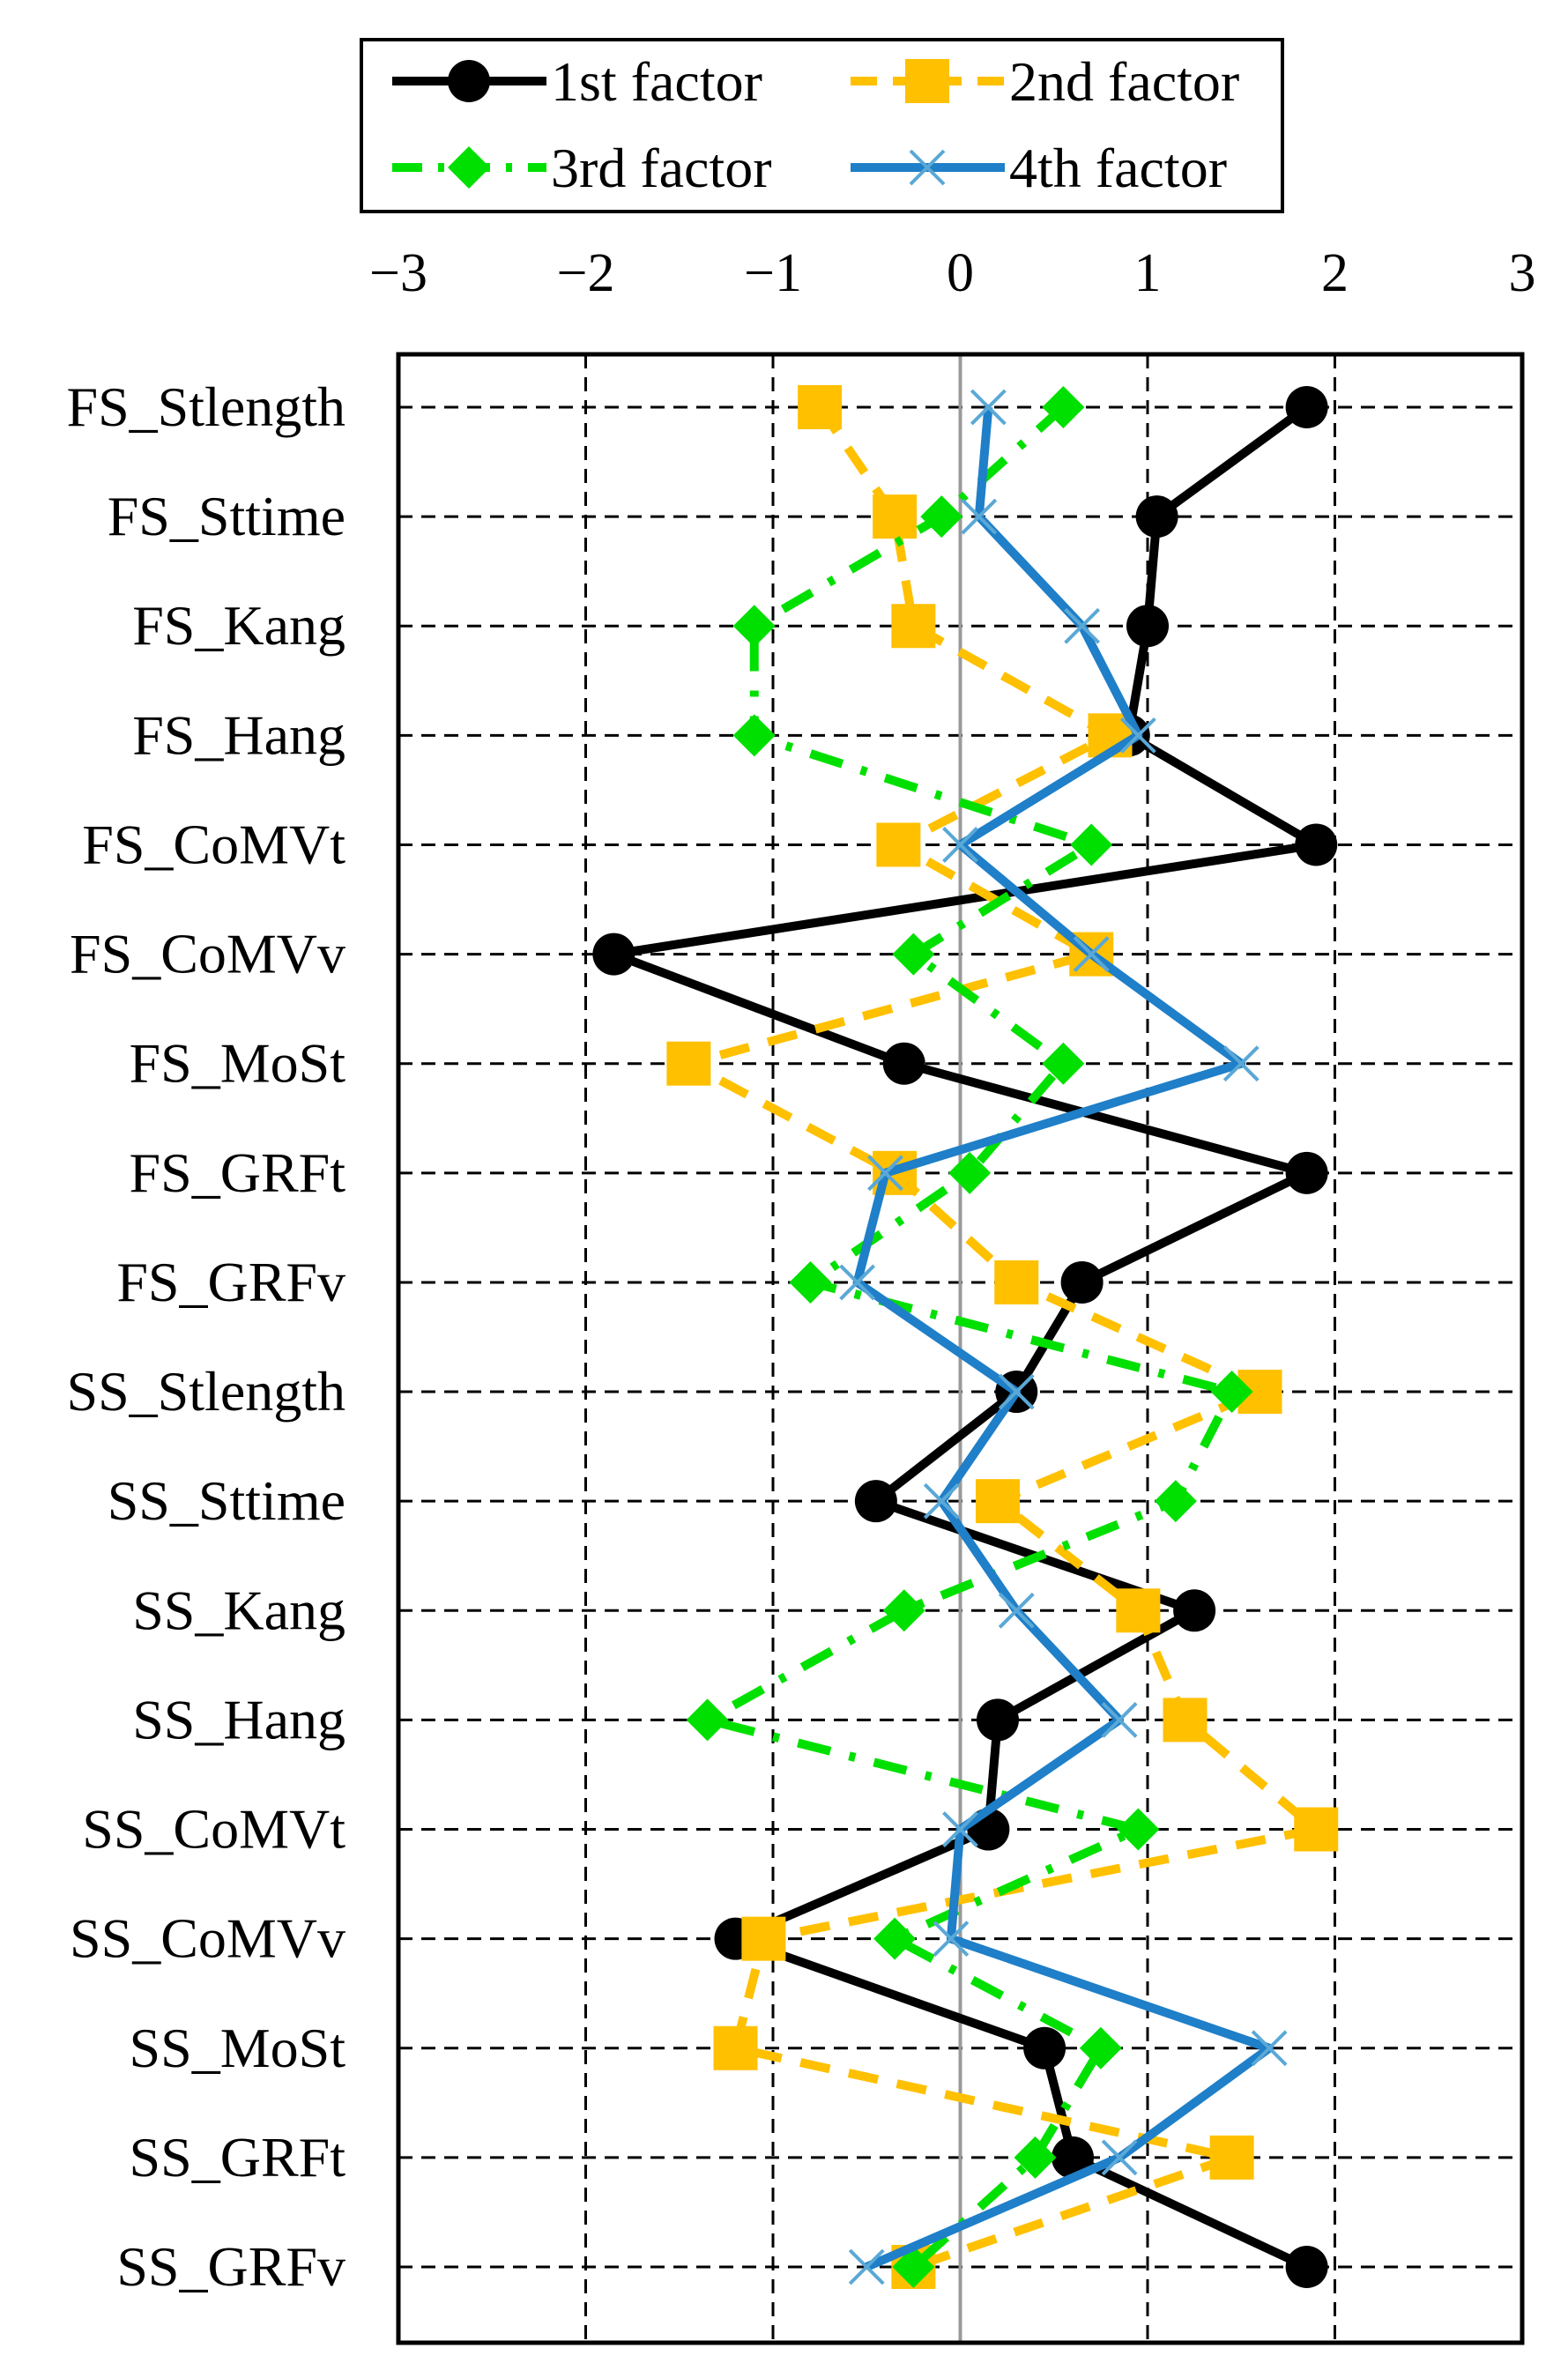 The height and width of the screenshot is (2363, 1568). What do you see at coordinates (1335, 273) in the screenshot?
I see `x-tick-label-2-5: 2` at bounding box center [1335, 273].